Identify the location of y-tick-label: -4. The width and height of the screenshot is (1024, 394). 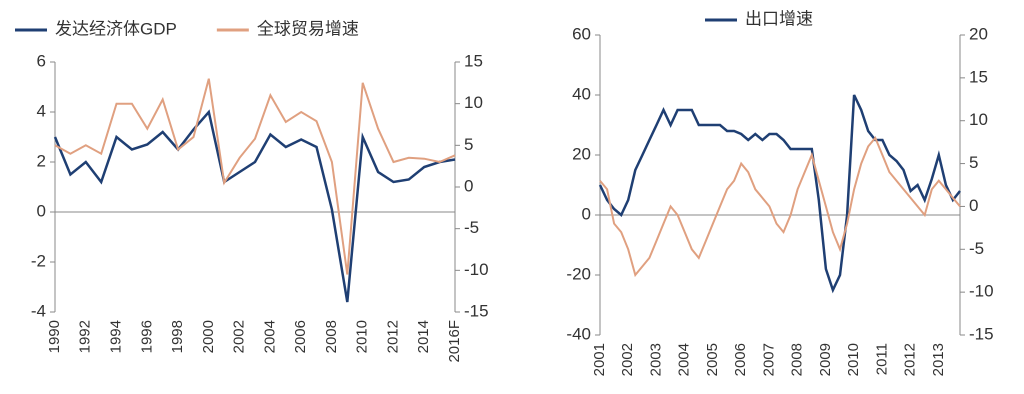
(38, 310).